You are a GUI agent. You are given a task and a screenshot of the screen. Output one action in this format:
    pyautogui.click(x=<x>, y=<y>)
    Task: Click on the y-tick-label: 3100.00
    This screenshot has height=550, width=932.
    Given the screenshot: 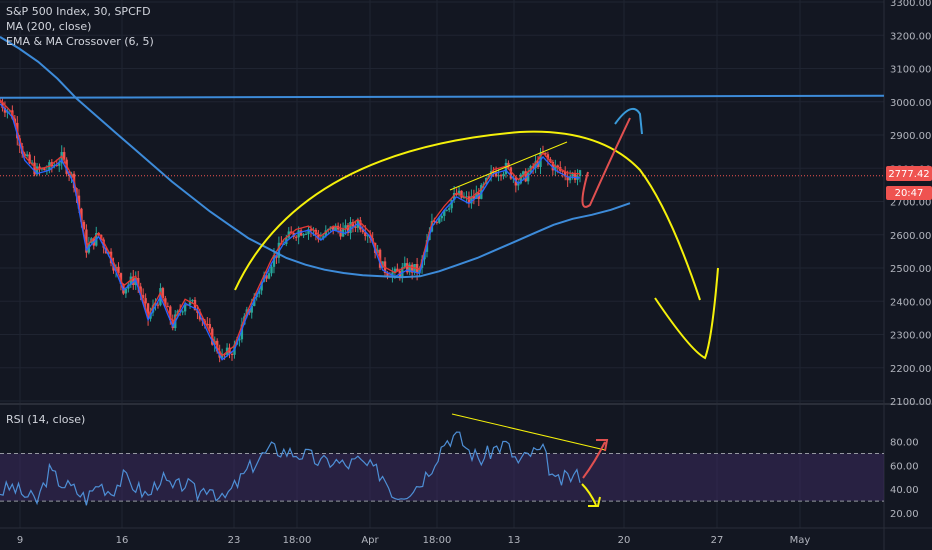 What is the action you would take?
    pyautogui.click(x=910, y=70)
    